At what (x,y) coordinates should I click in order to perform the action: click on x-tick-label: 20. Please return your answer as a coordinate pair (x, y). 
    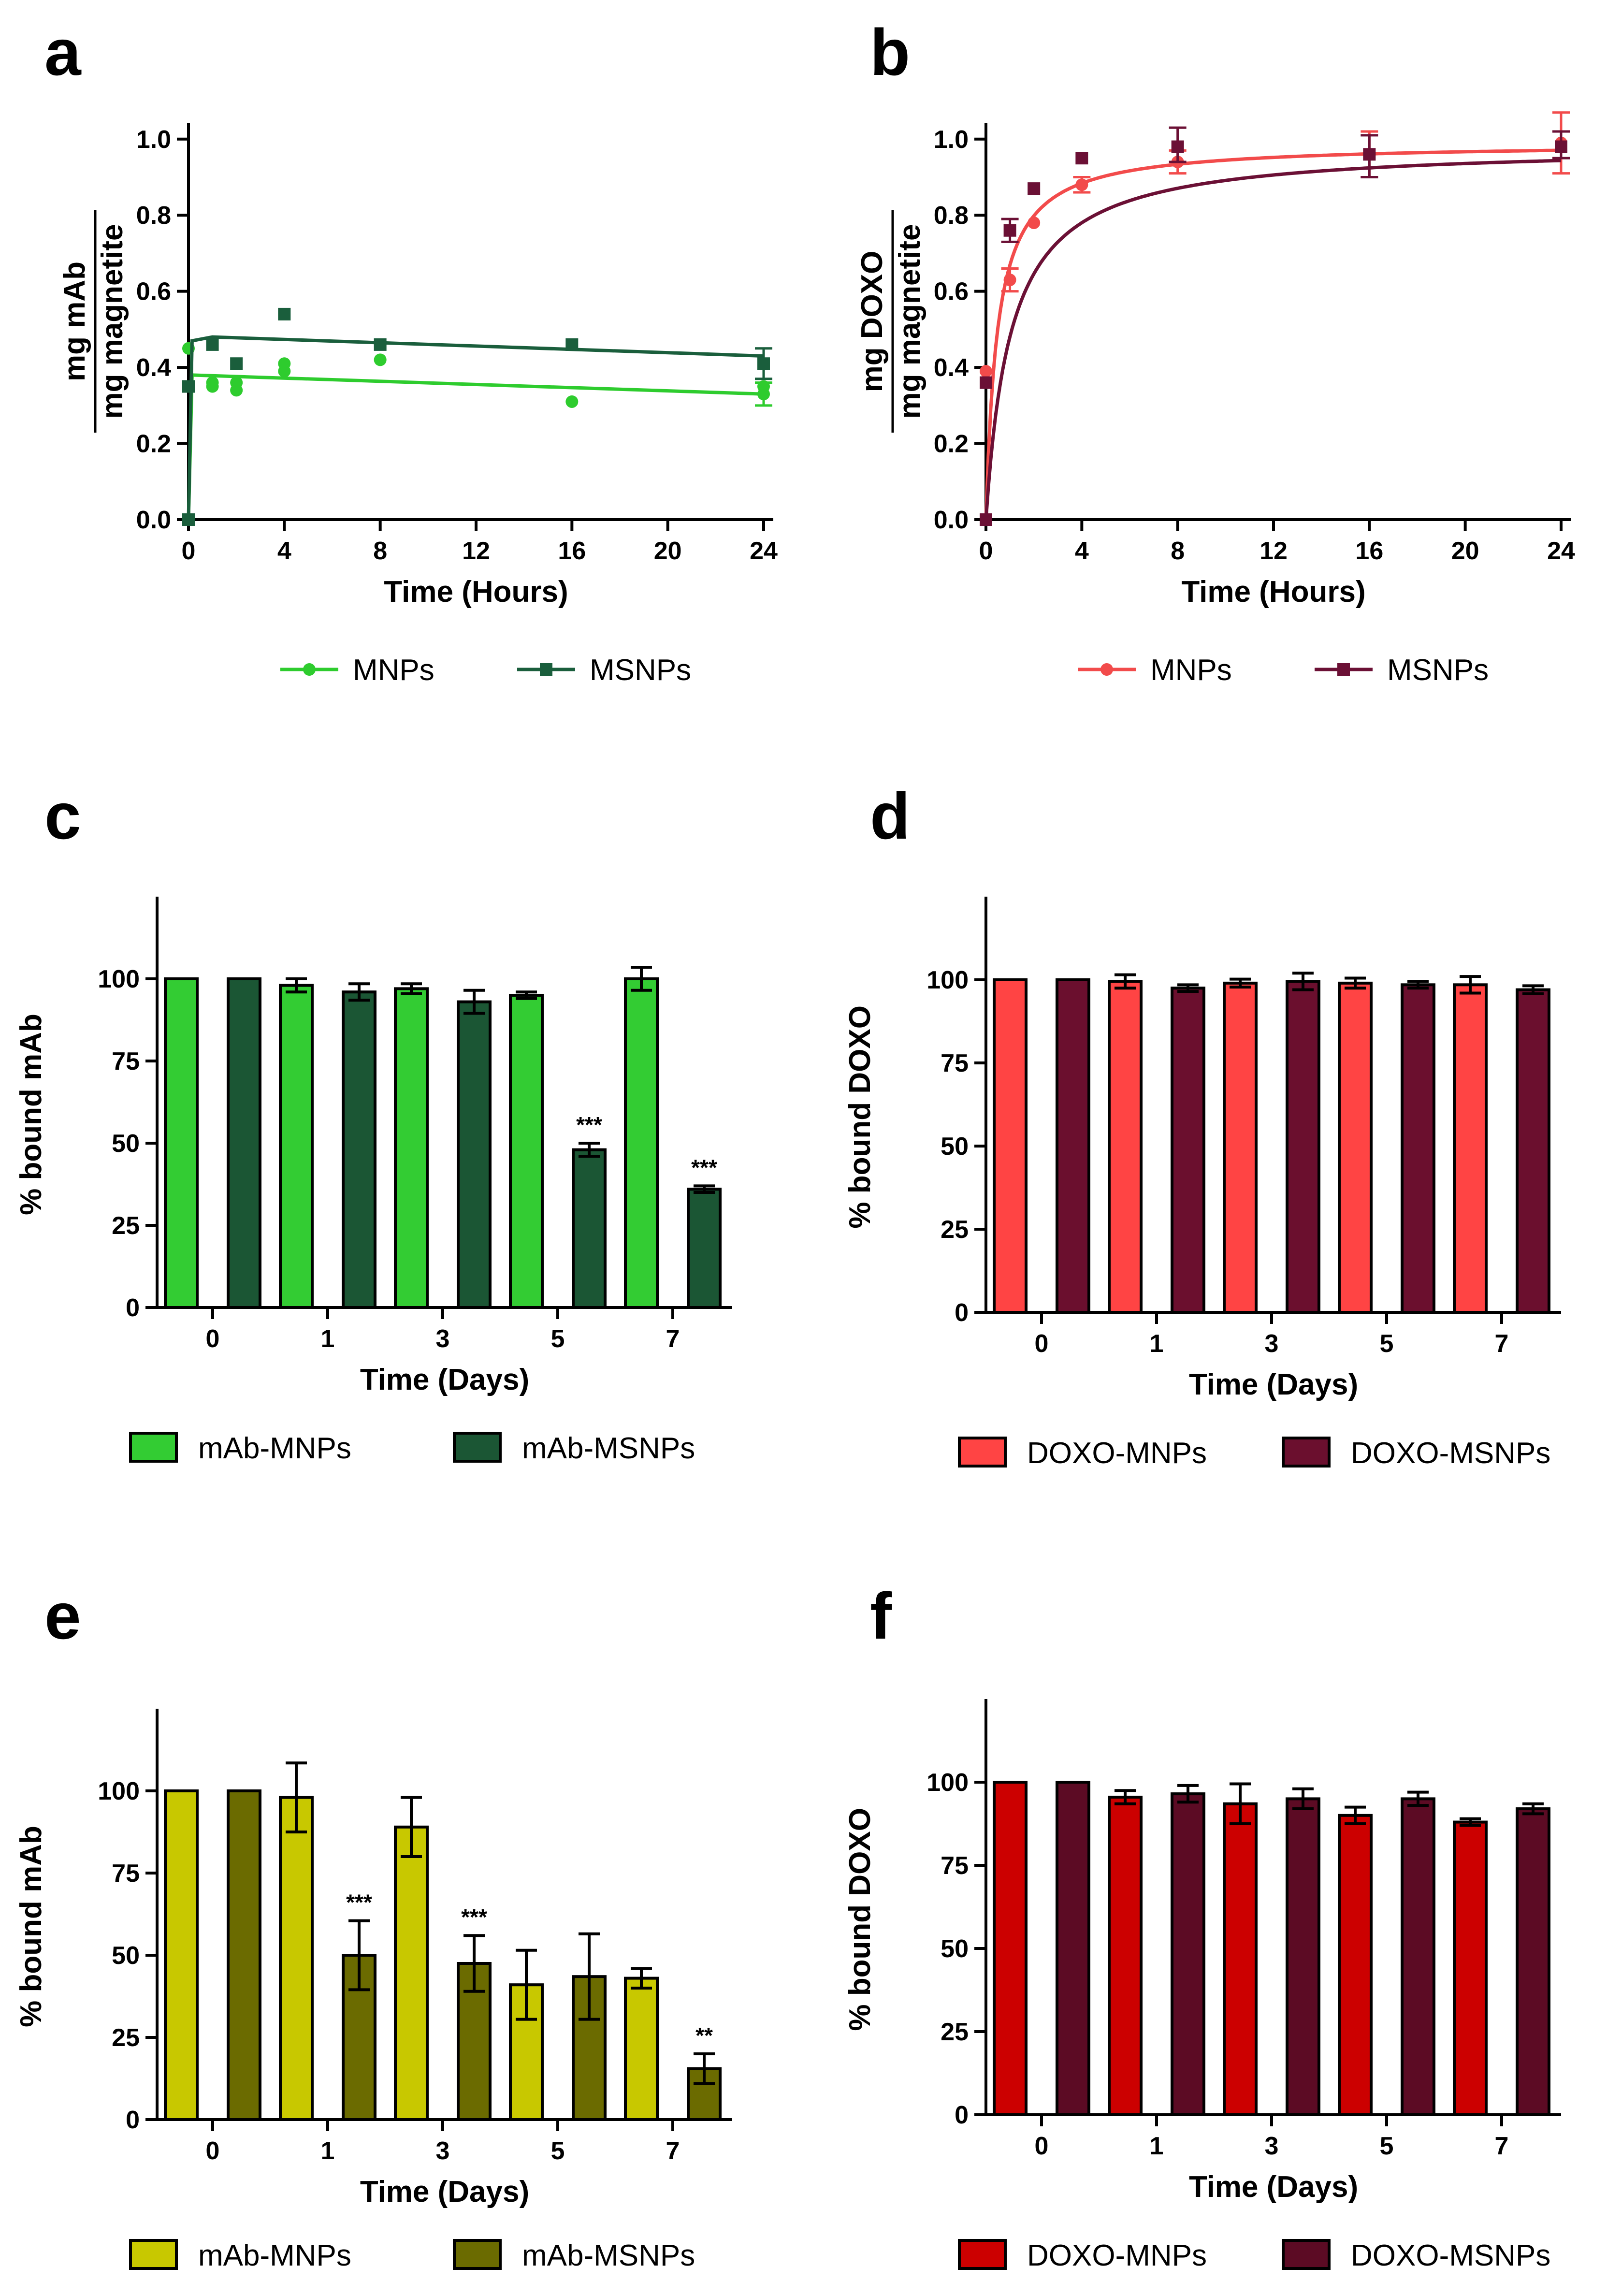
    Looking at the image, I should click on (1465, 551).